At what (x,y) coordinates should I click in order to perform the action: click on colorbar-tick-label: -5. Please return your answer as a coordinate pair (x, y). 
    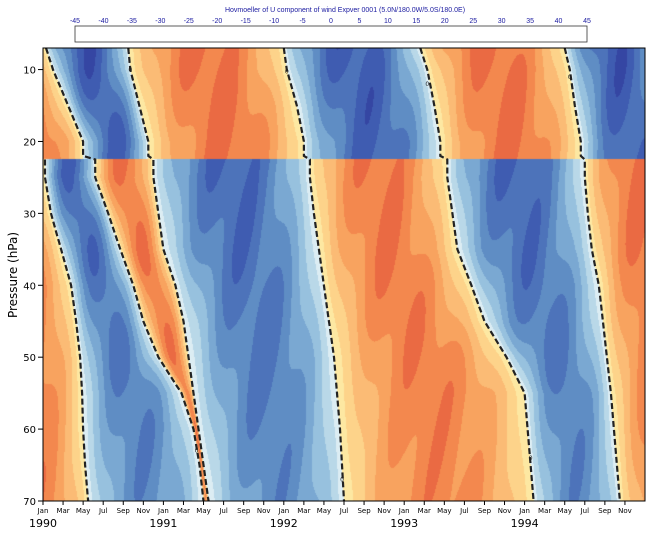
    Looking at the image, I should click on (302, 21).